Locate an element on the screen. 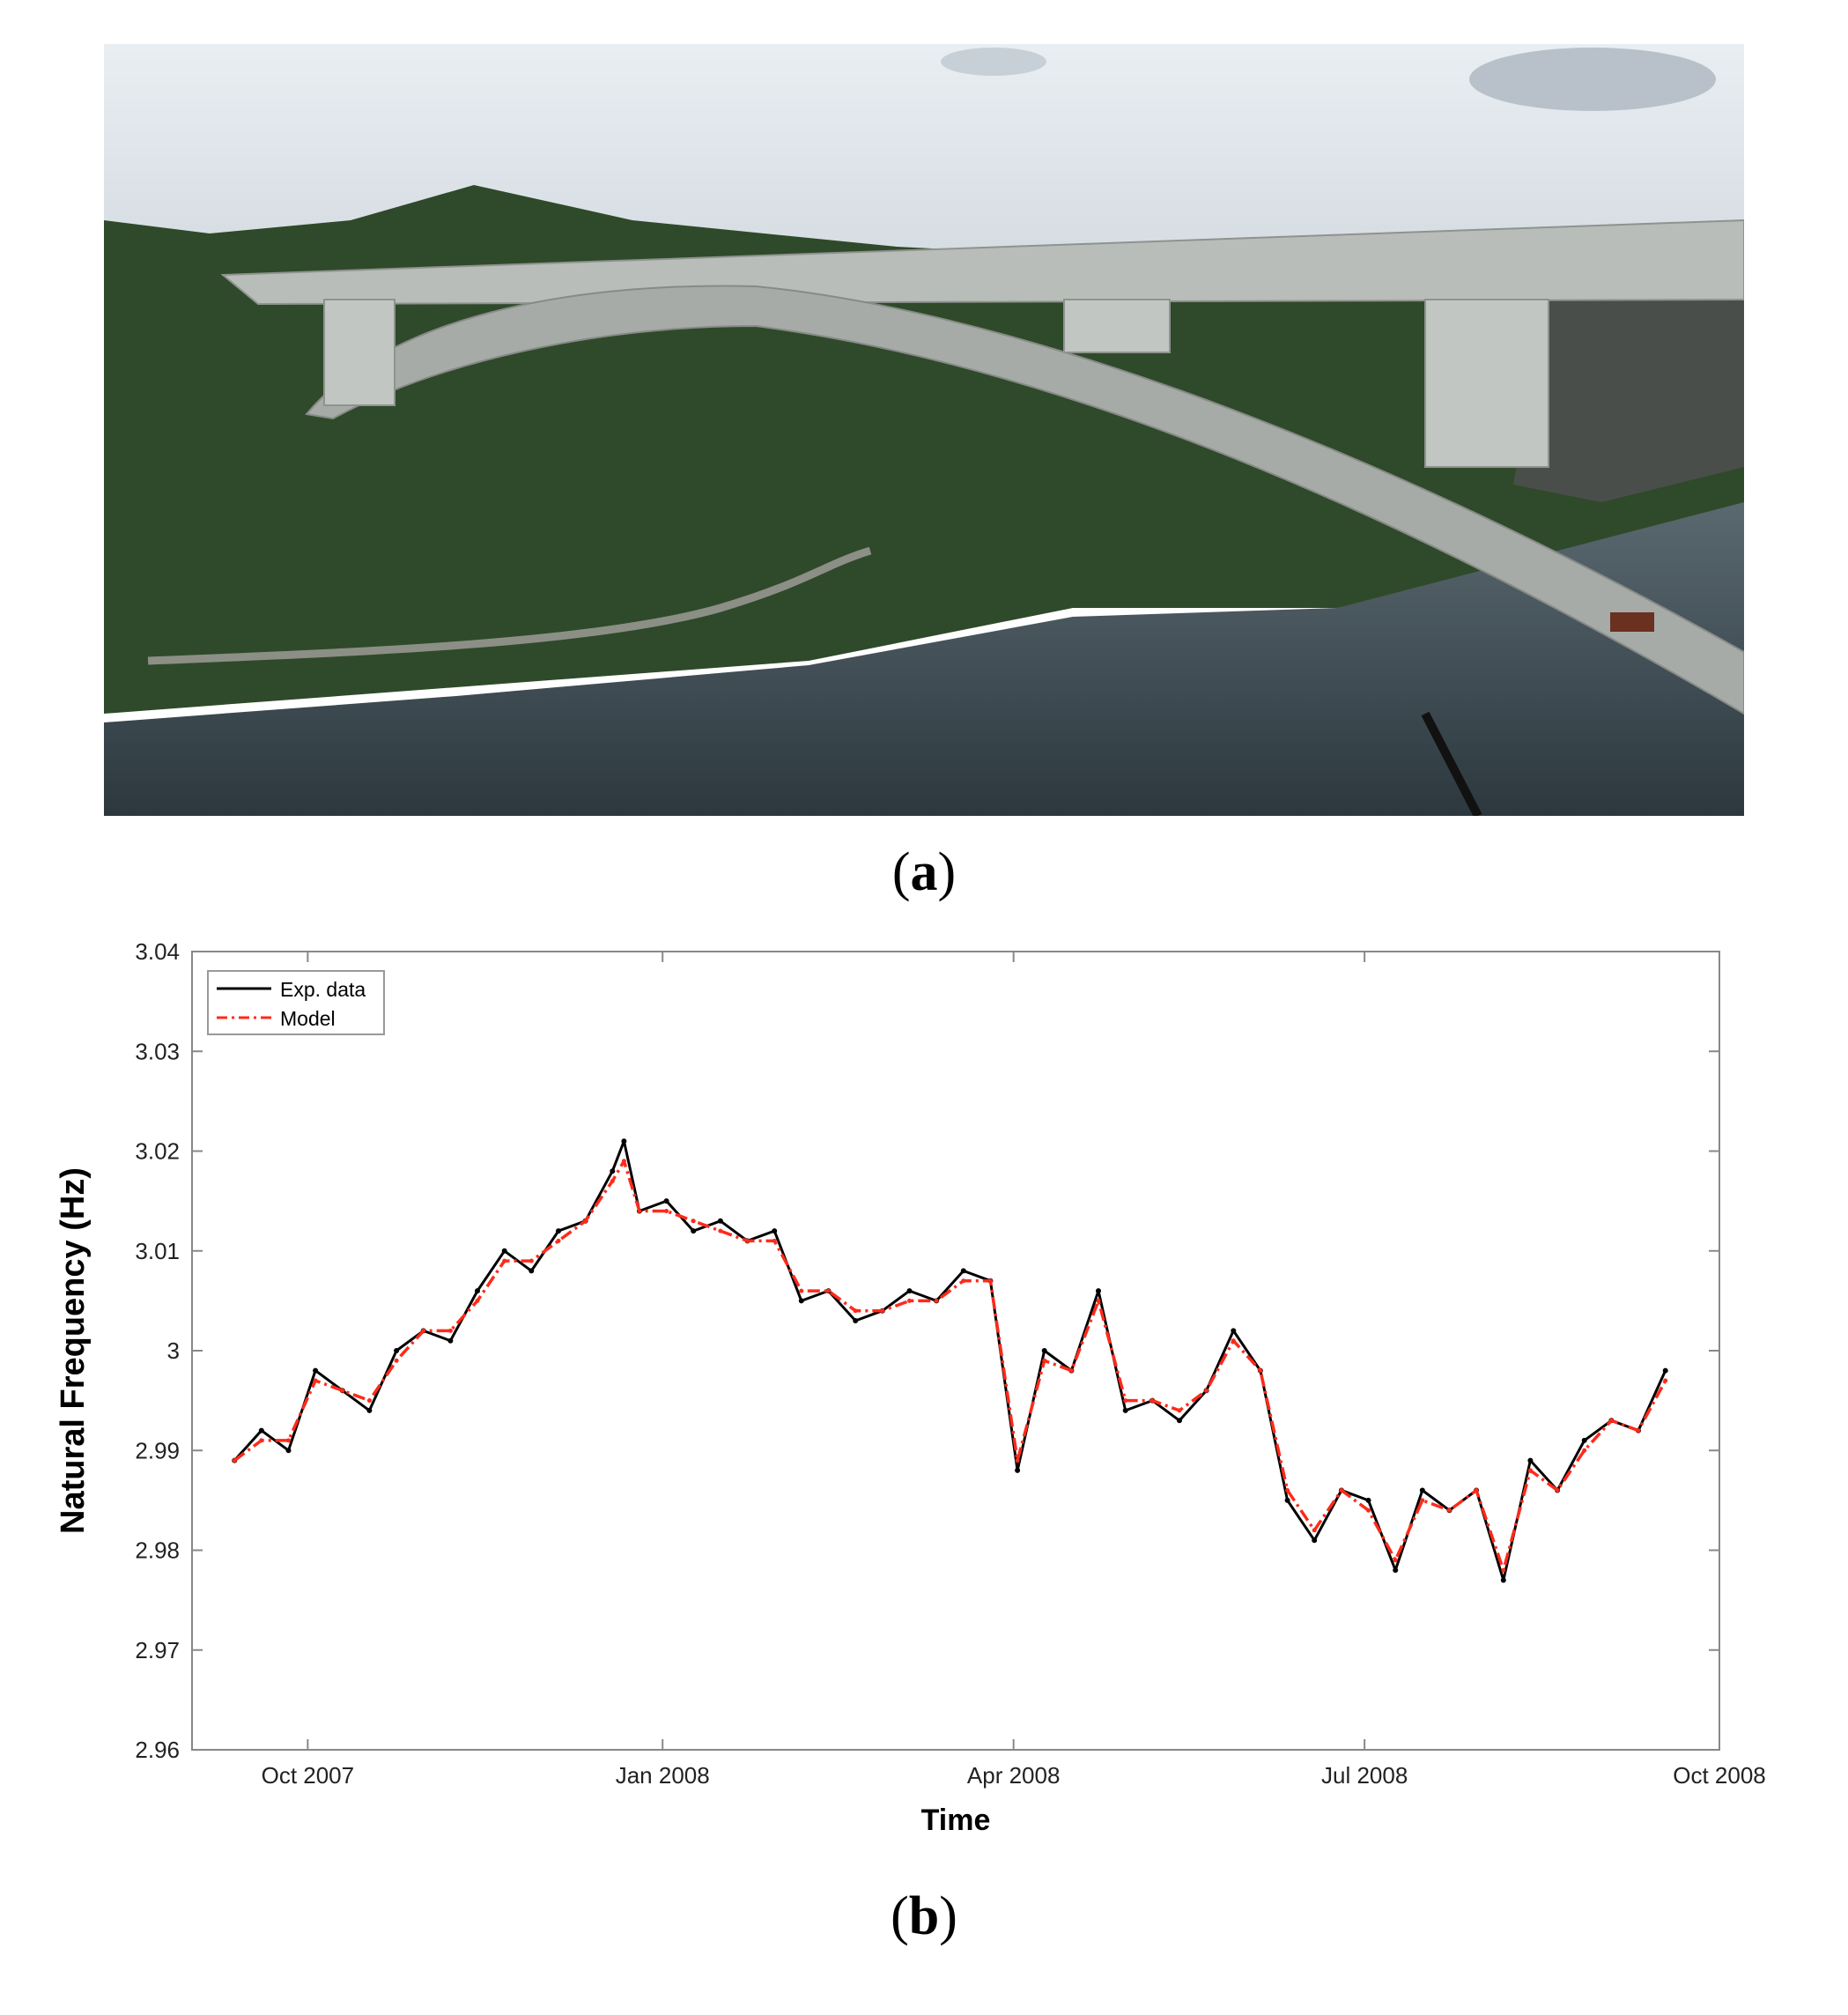 This screenshot has width=1848, height=2015. legend: Exp. data Model is located at coordinates (296, 1002).